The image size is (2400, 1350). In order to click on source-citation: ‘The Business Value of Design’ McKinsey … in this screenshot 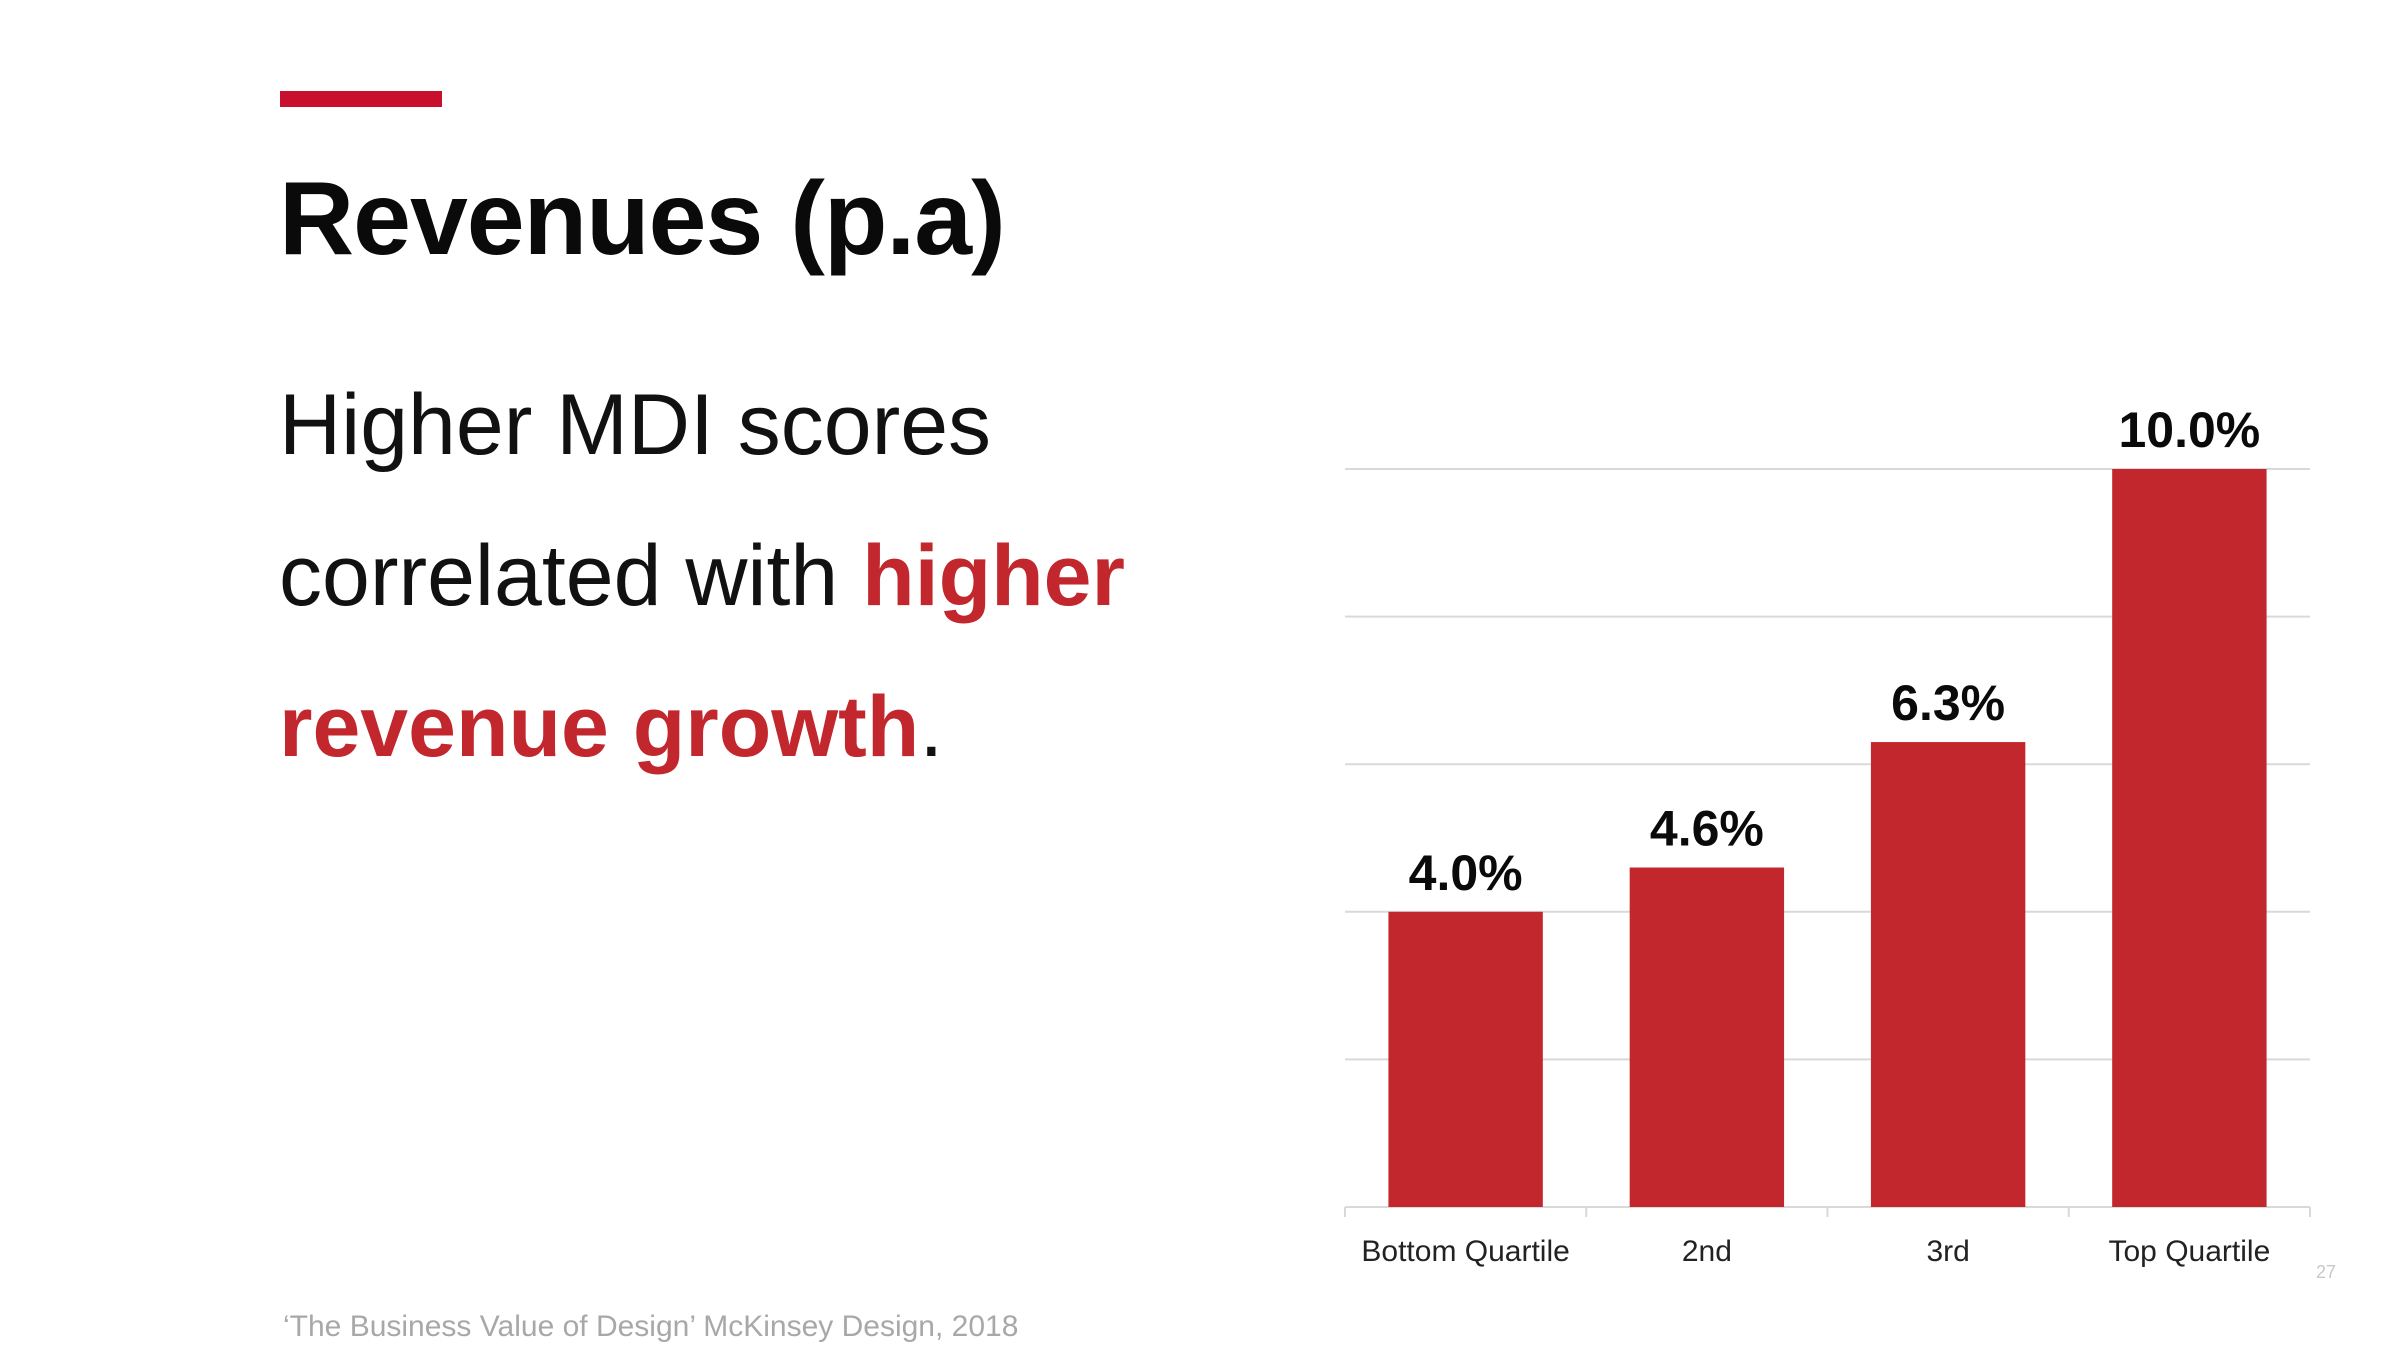, I will do `click(651, 1326)`.